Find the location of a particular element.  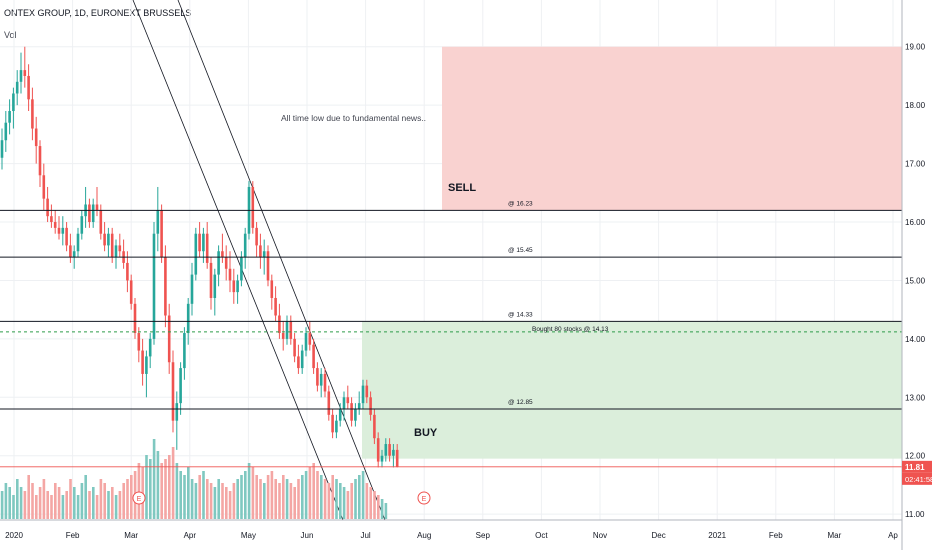

sell-label: SELL is located at coordinates (462, 188).